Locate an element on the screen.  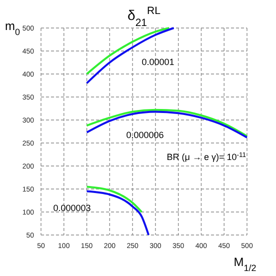
annotation: BR (μ → e γ)= 10$^{-11}$ is located at coordinates (206, 157).